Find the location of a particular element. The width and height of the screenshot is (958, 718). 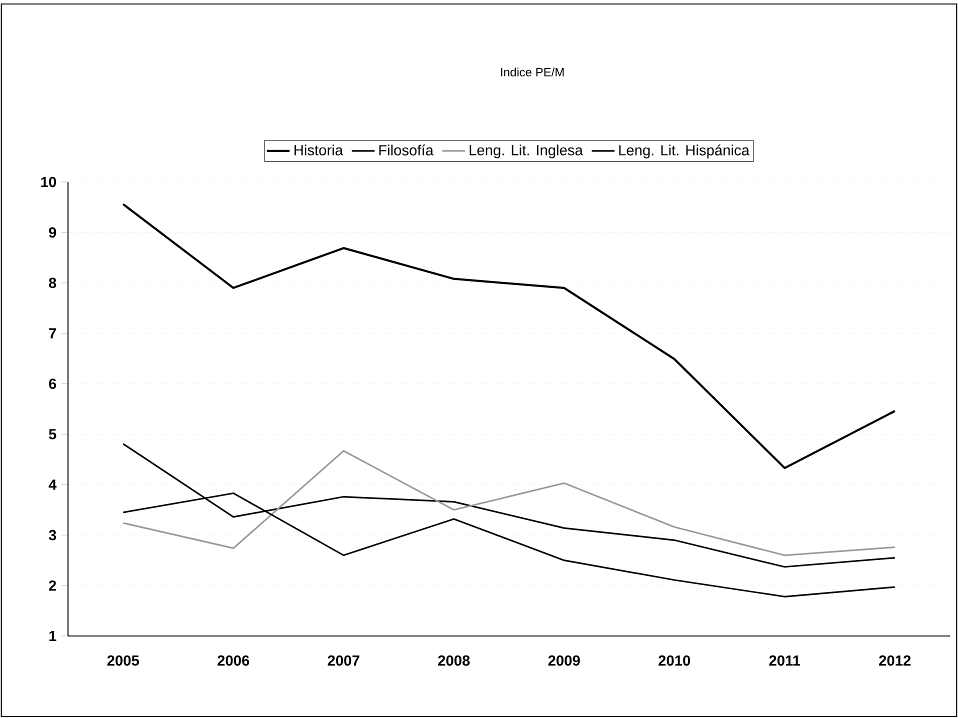

y-tick-label: 1 is located at coordinates (52, 636).